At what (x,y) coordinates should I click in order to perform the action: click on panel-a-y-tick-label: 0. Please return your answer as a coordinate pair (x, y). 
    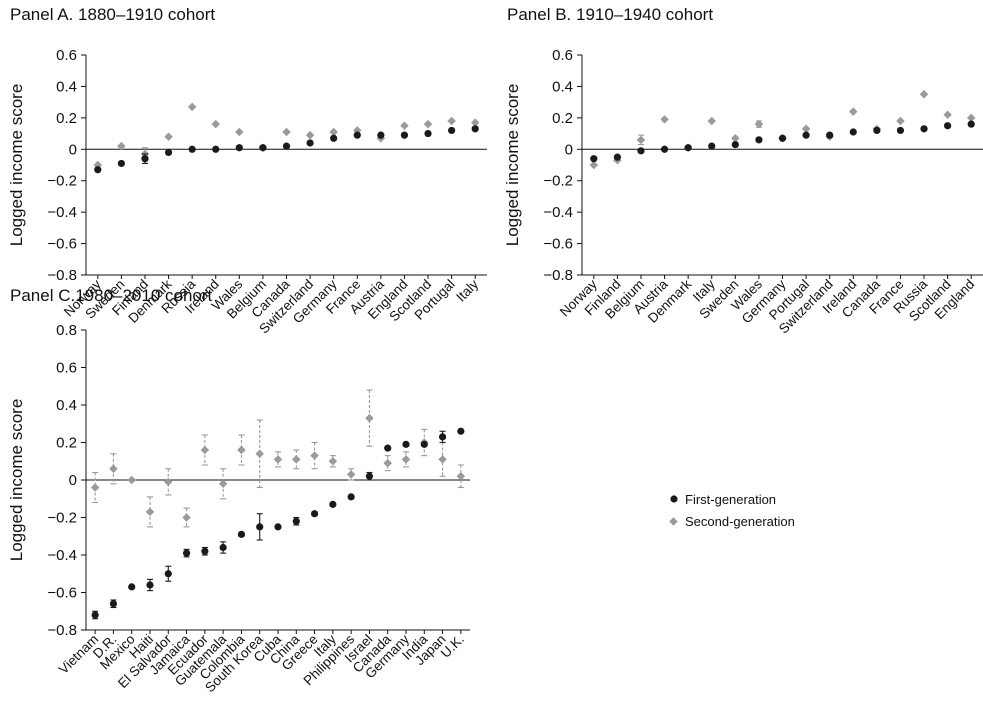
    Looking at the image, I should click on (73, 149).